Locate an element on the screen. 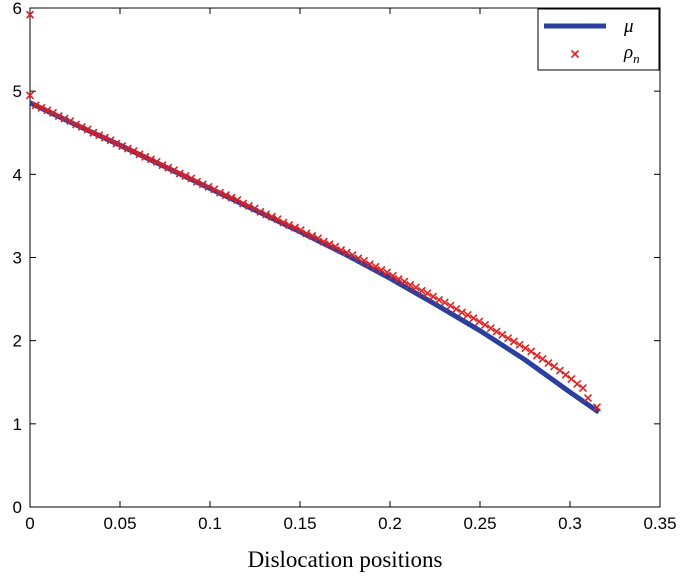  x-tick-label: 0.1 is located at coordinates (210, 523).